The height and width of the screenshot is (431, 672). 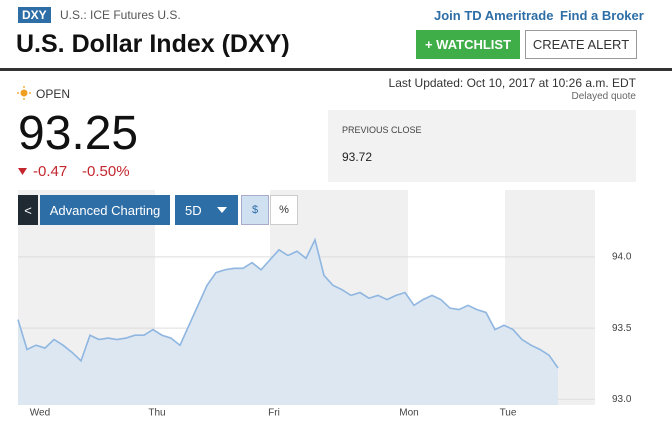 I want to click on link: Join TD Ameritrade, so click(x=494, y=15).